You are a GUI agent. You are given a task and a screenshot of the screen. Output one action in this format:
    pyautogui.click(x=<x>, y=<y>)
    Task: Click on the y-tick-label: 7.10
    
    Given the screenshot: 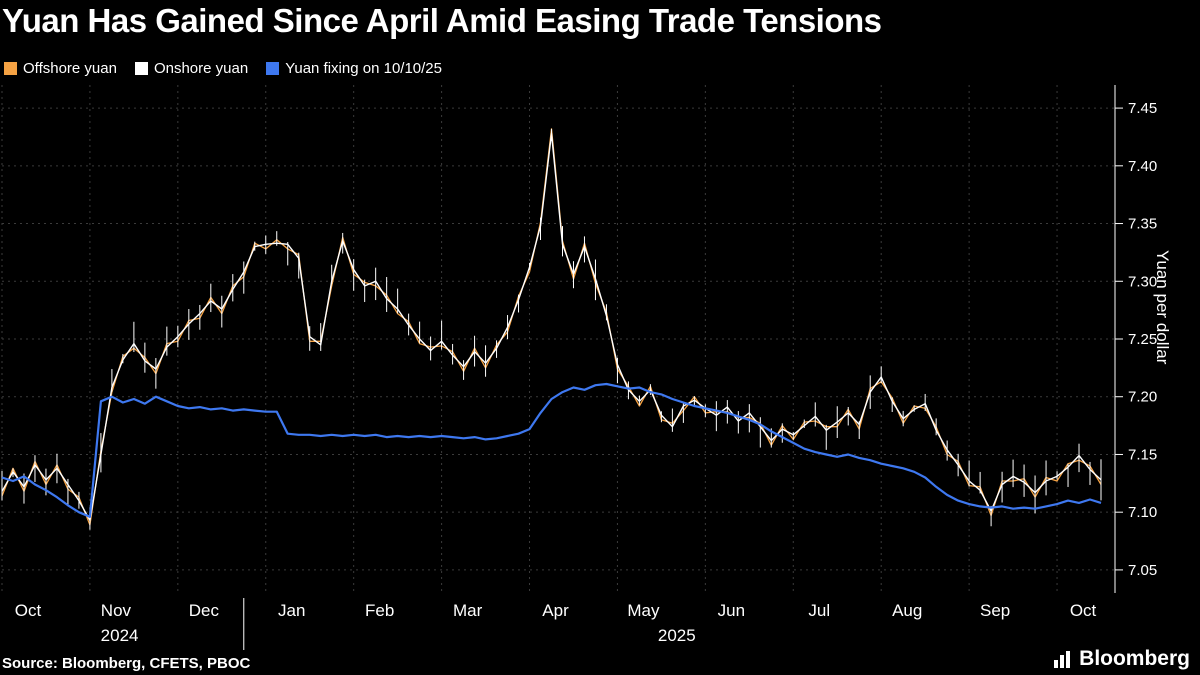 What is the action you would take?
    pyautogui.click(x=1142, y=512)
    